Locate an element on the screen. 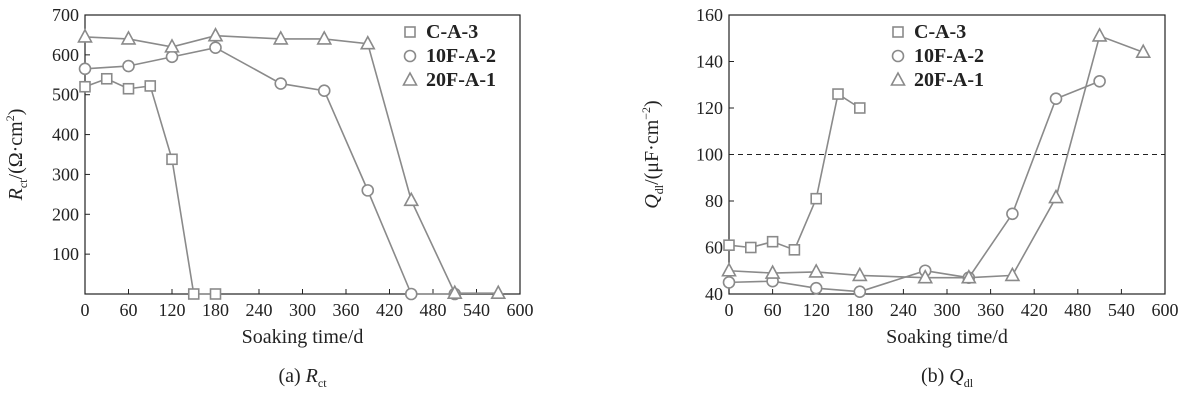 This screenshot has width=1189, height=400. y-tick-label: 60 is located at coordinates (714, 248).